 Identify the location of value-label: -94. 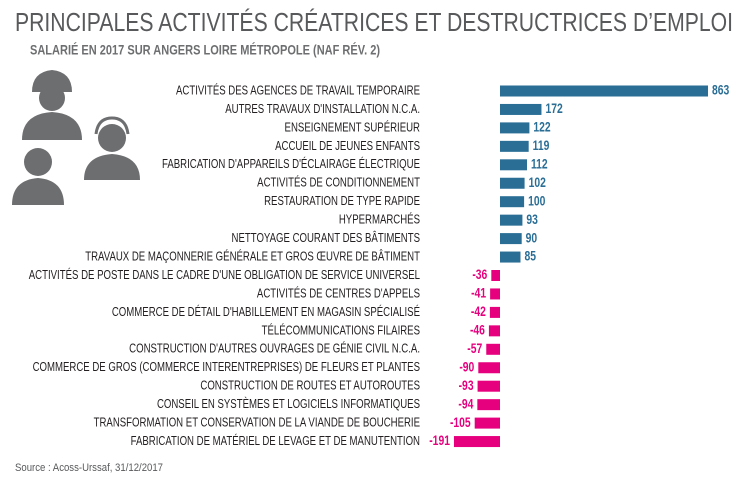
(465, 404).